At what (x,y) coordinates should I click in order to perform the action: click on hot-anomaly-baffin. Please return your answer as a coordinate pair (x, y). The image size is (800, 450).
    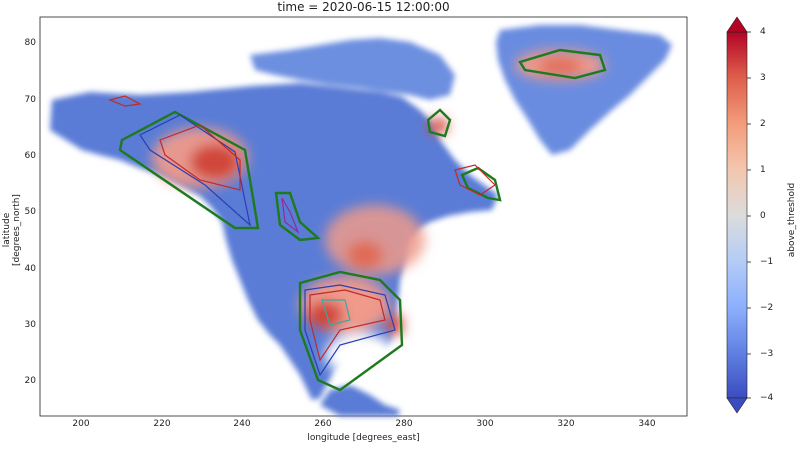
    Looking at the image, I should click on (438, 126).